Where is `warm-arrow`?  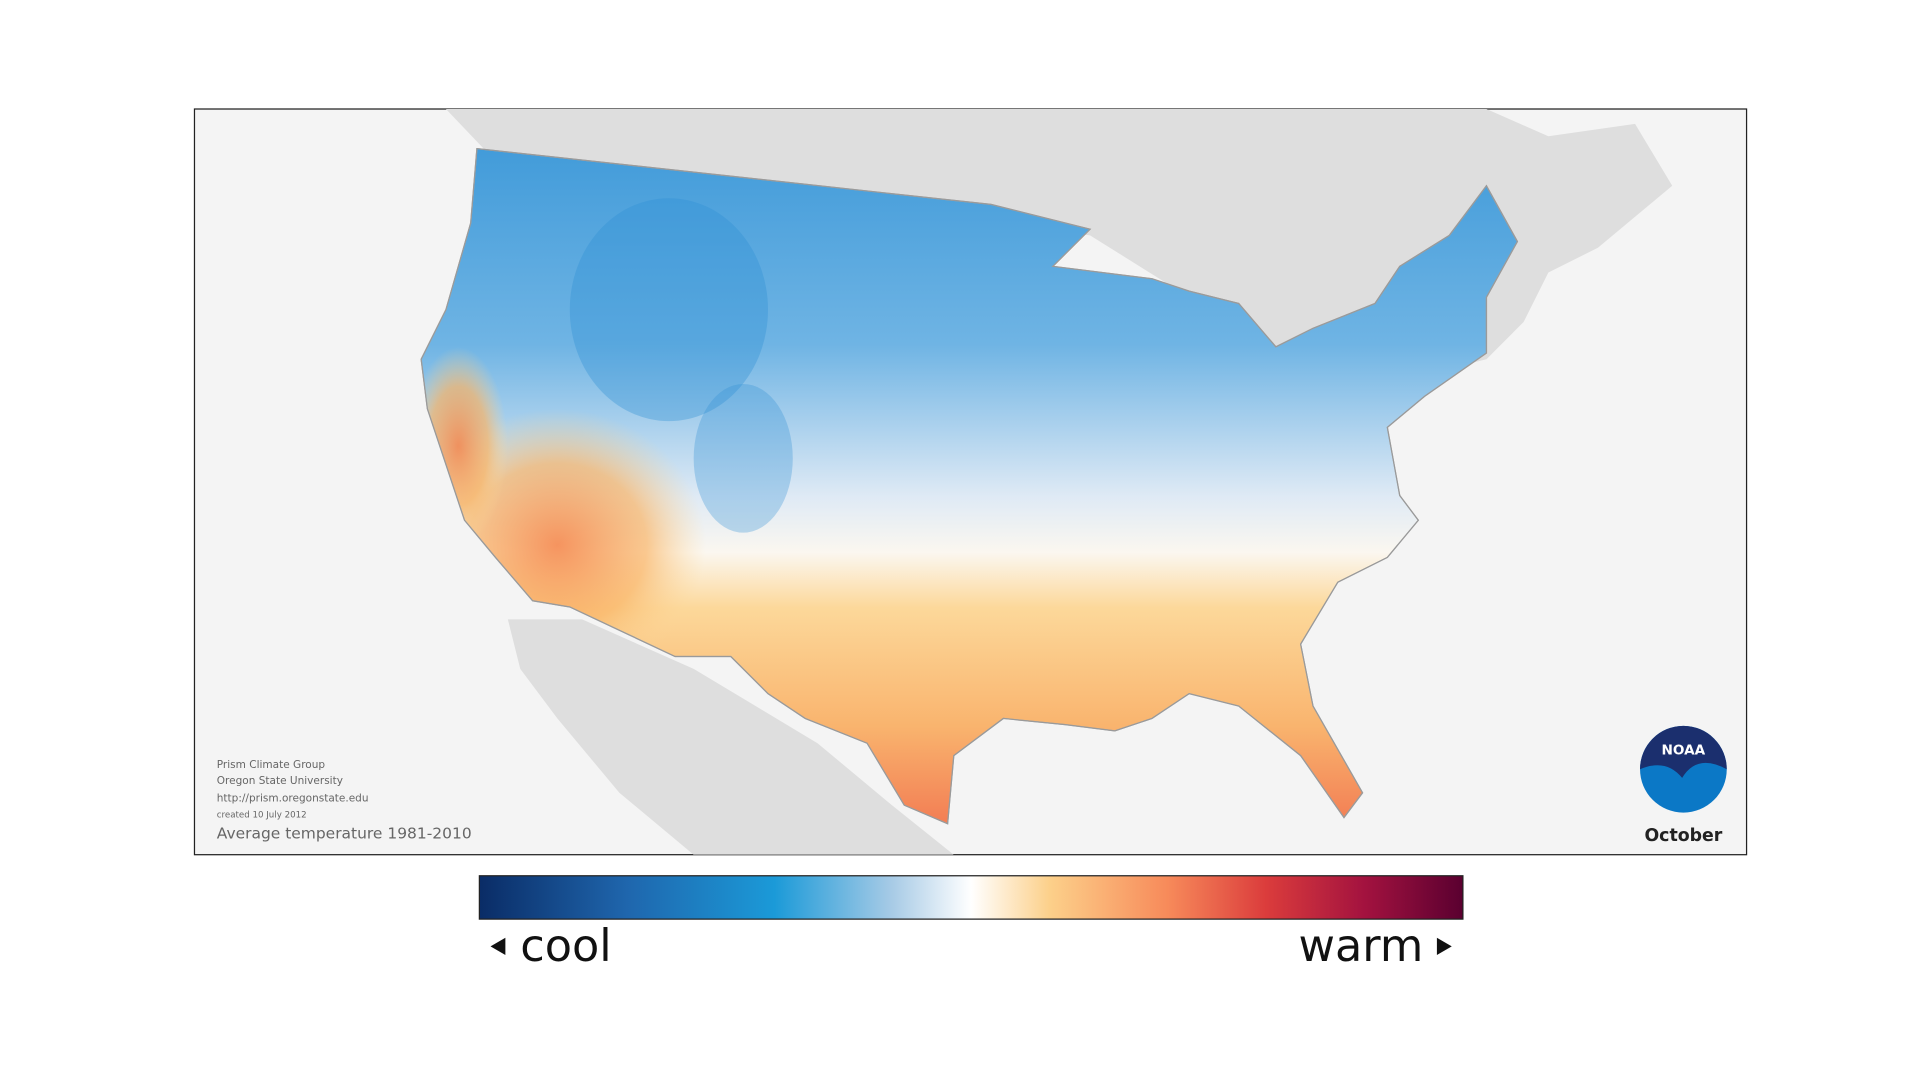
warm-arrow is located at coordinates (1444, 946).